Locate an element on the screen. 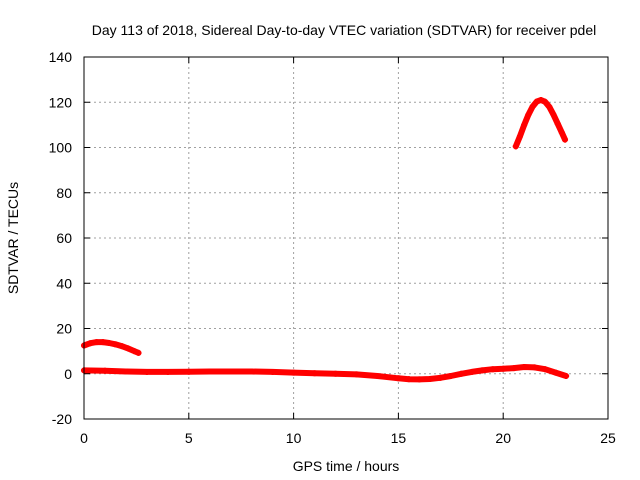  y-tick-label: -20 is located at coordinates (62, 419).